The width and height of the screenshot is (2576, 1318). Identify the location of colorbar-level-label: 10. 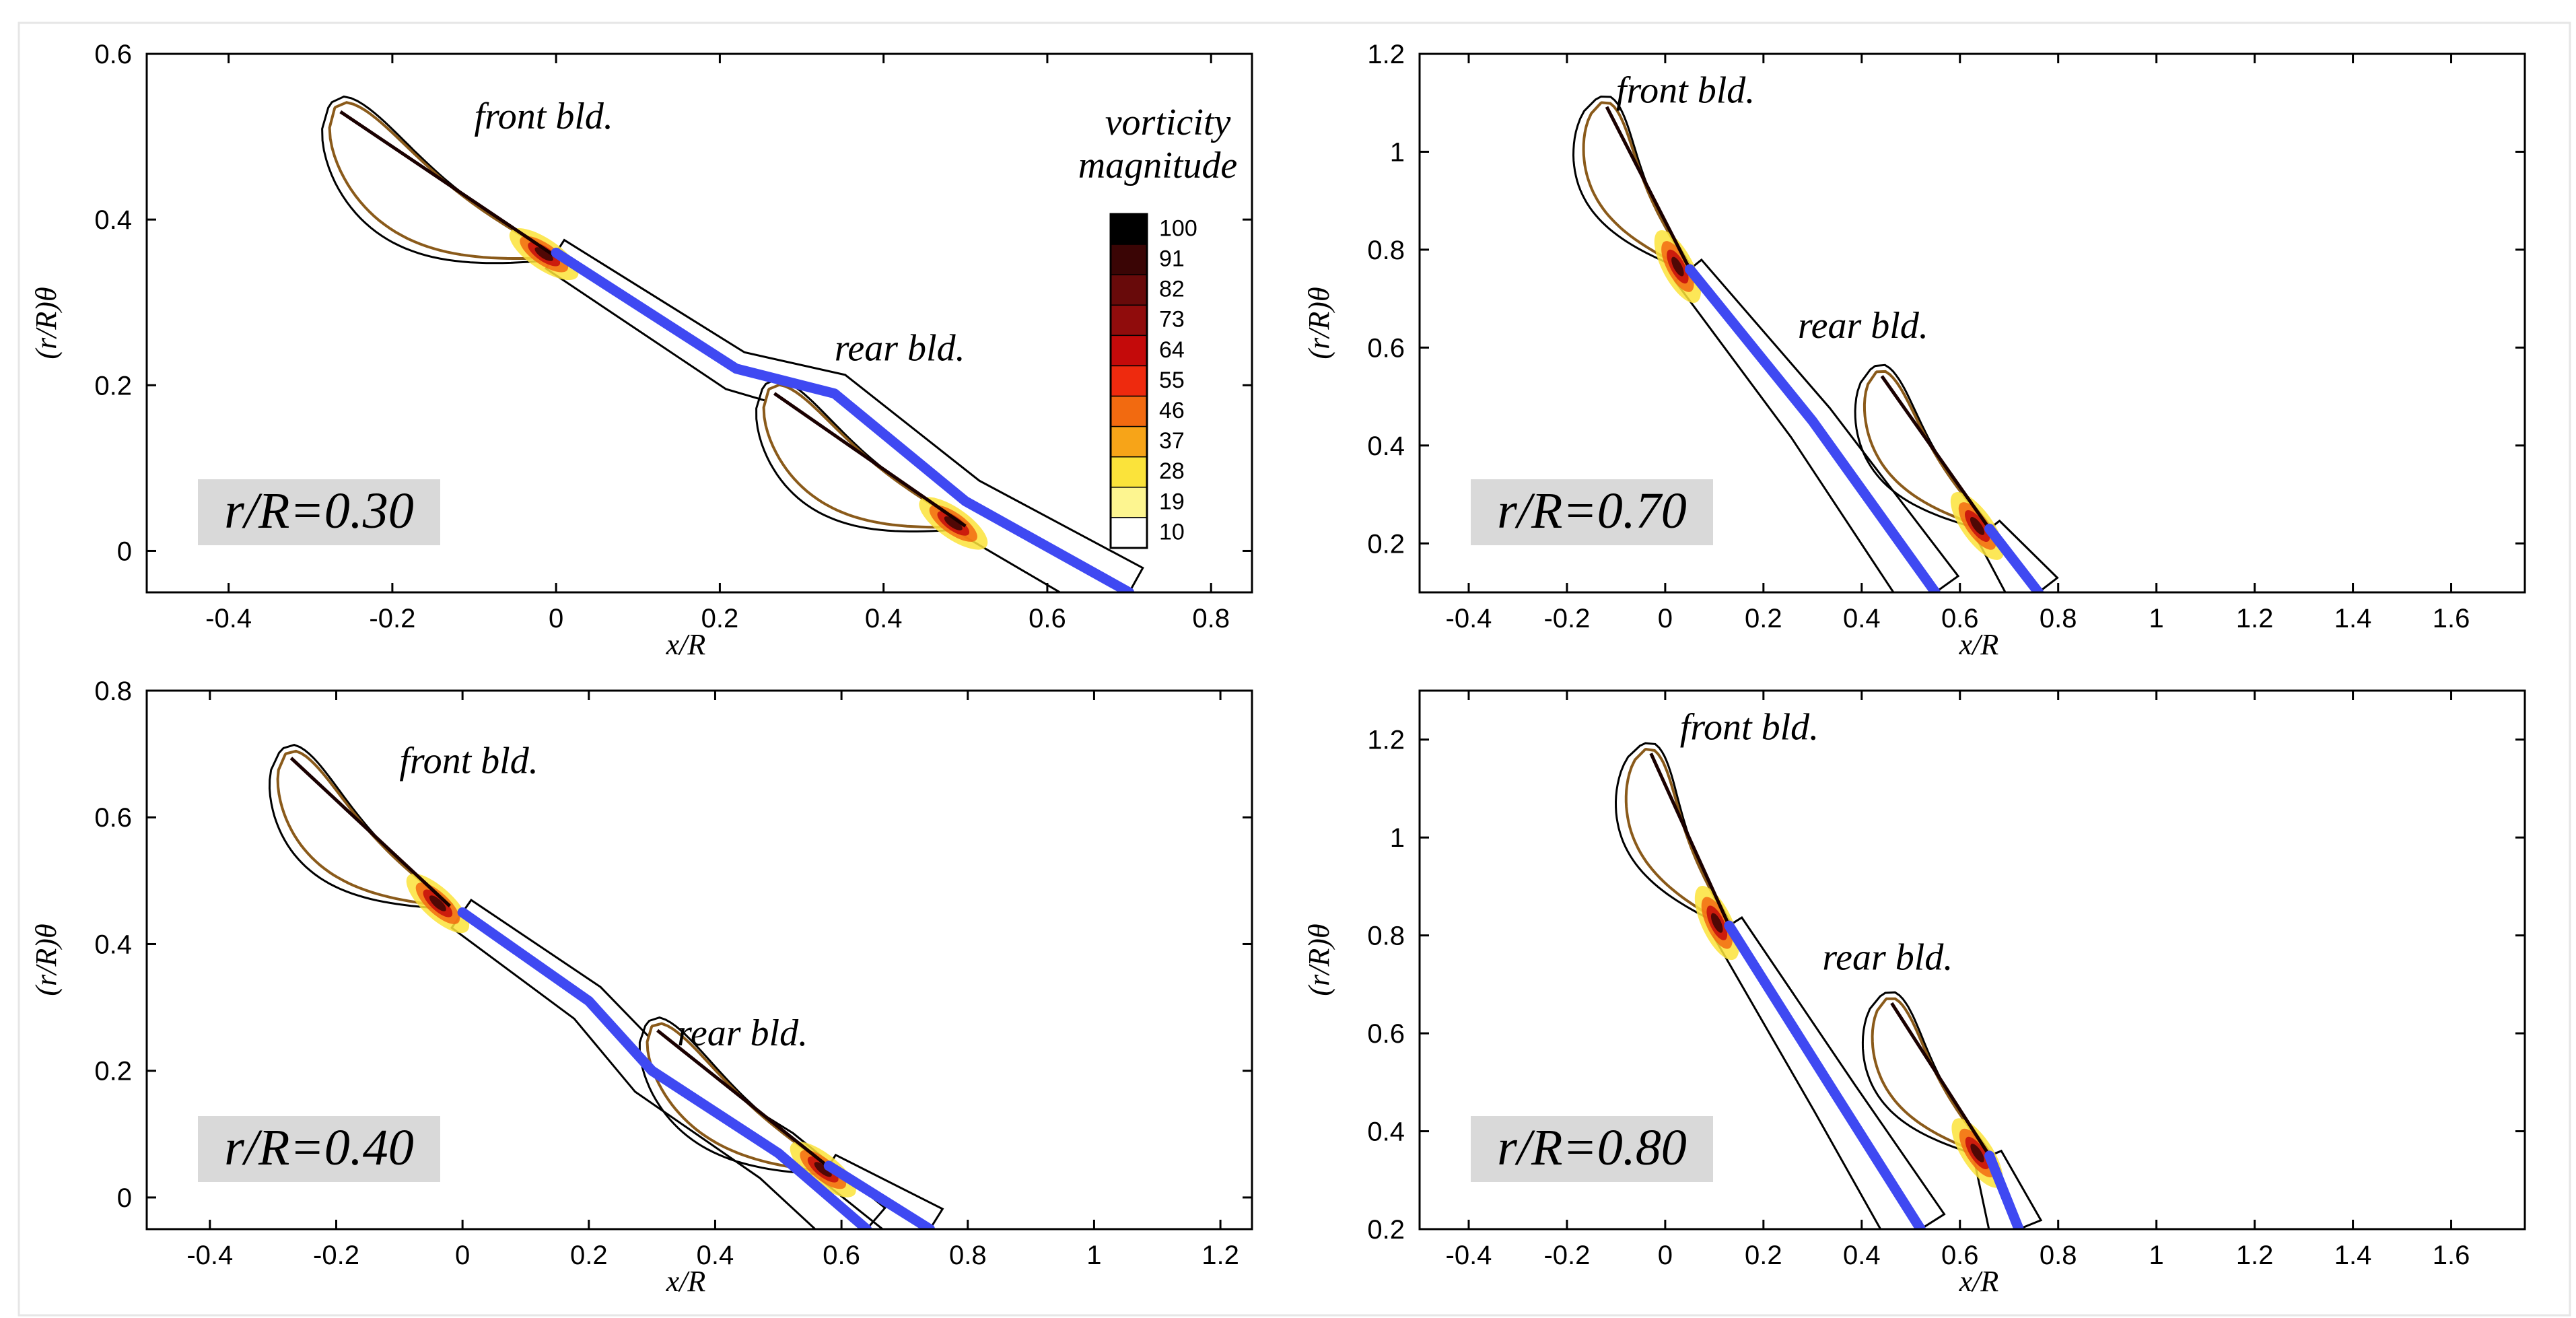
(1172, 532).